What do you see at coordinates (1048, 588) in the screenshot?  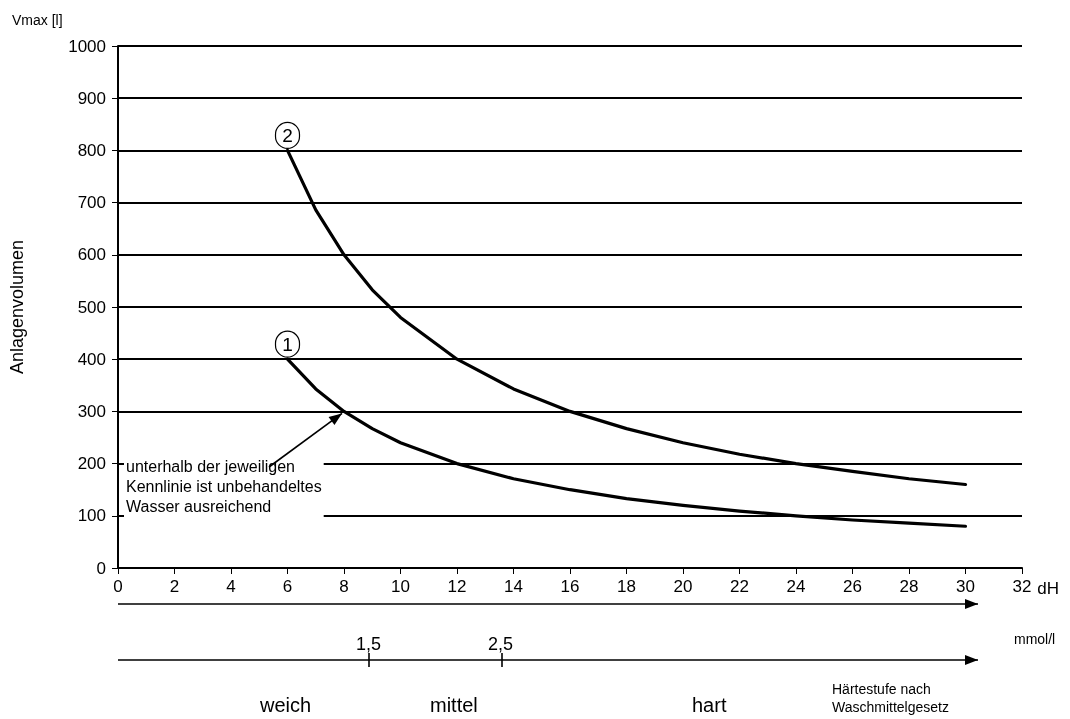 I see `x-axis-title: dH` at bounding box center [1048, 588].